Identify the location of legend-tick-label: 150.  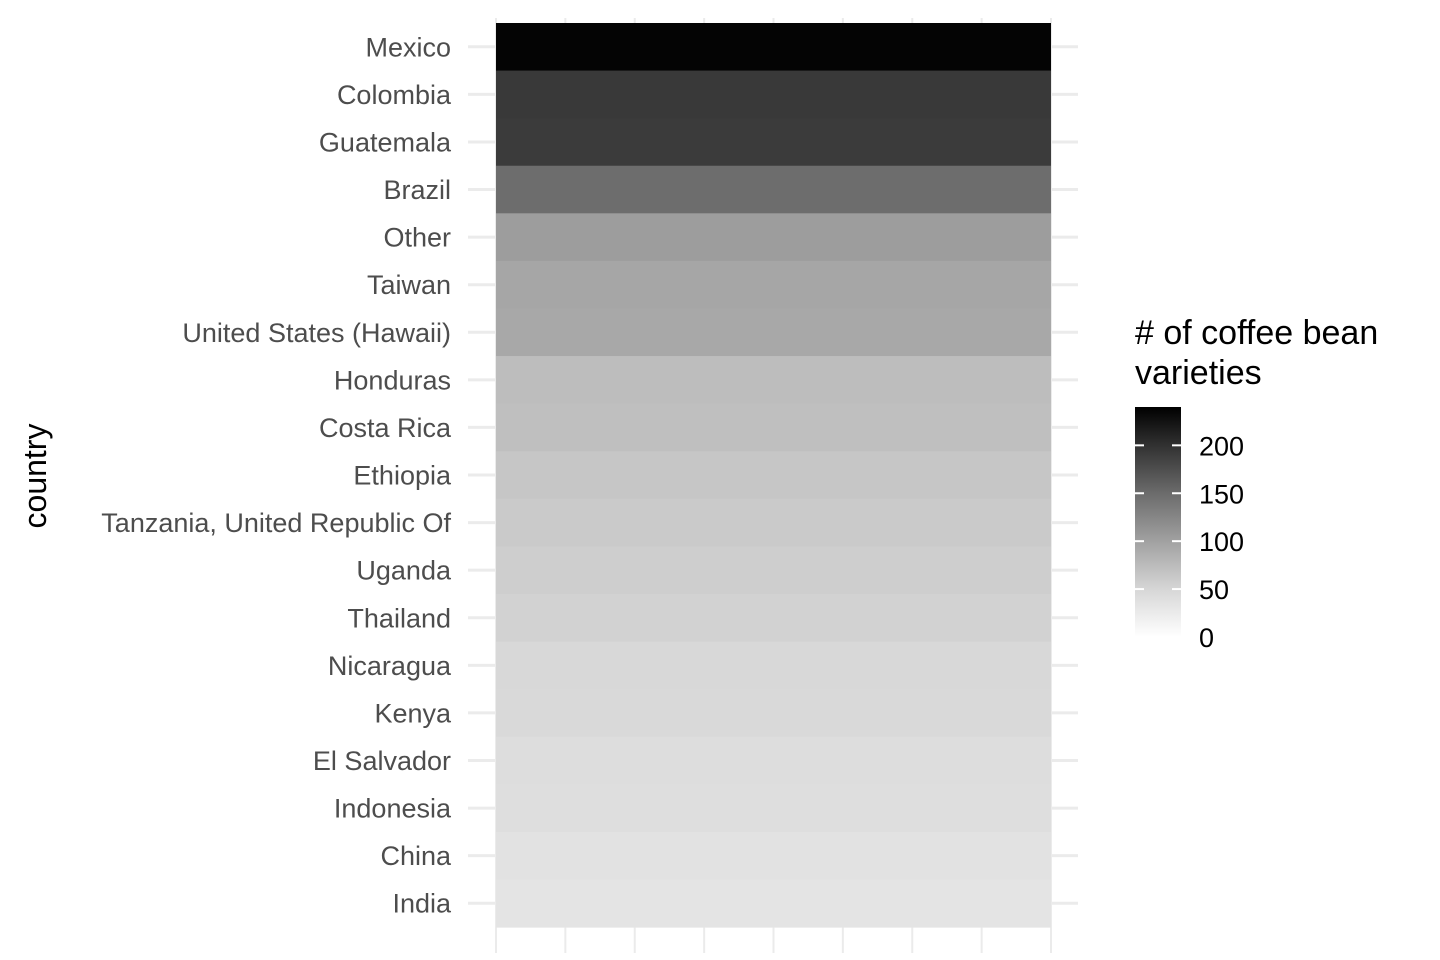
(1221, 494).